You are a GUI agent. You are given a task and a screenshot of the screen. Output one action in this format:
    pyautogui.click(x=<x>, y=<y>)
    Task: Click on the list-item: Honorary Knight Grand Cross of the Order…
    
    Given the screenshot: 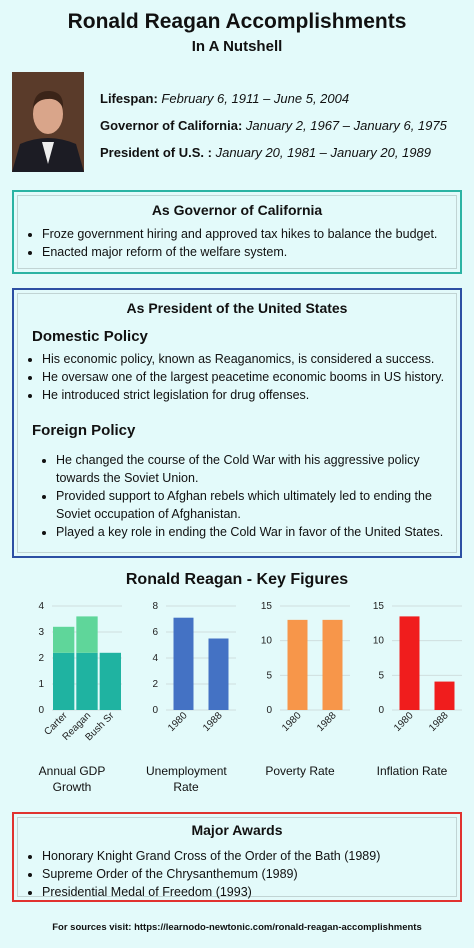 What is the action you would take?
    pyautogui.click(x=252, y=856)
    